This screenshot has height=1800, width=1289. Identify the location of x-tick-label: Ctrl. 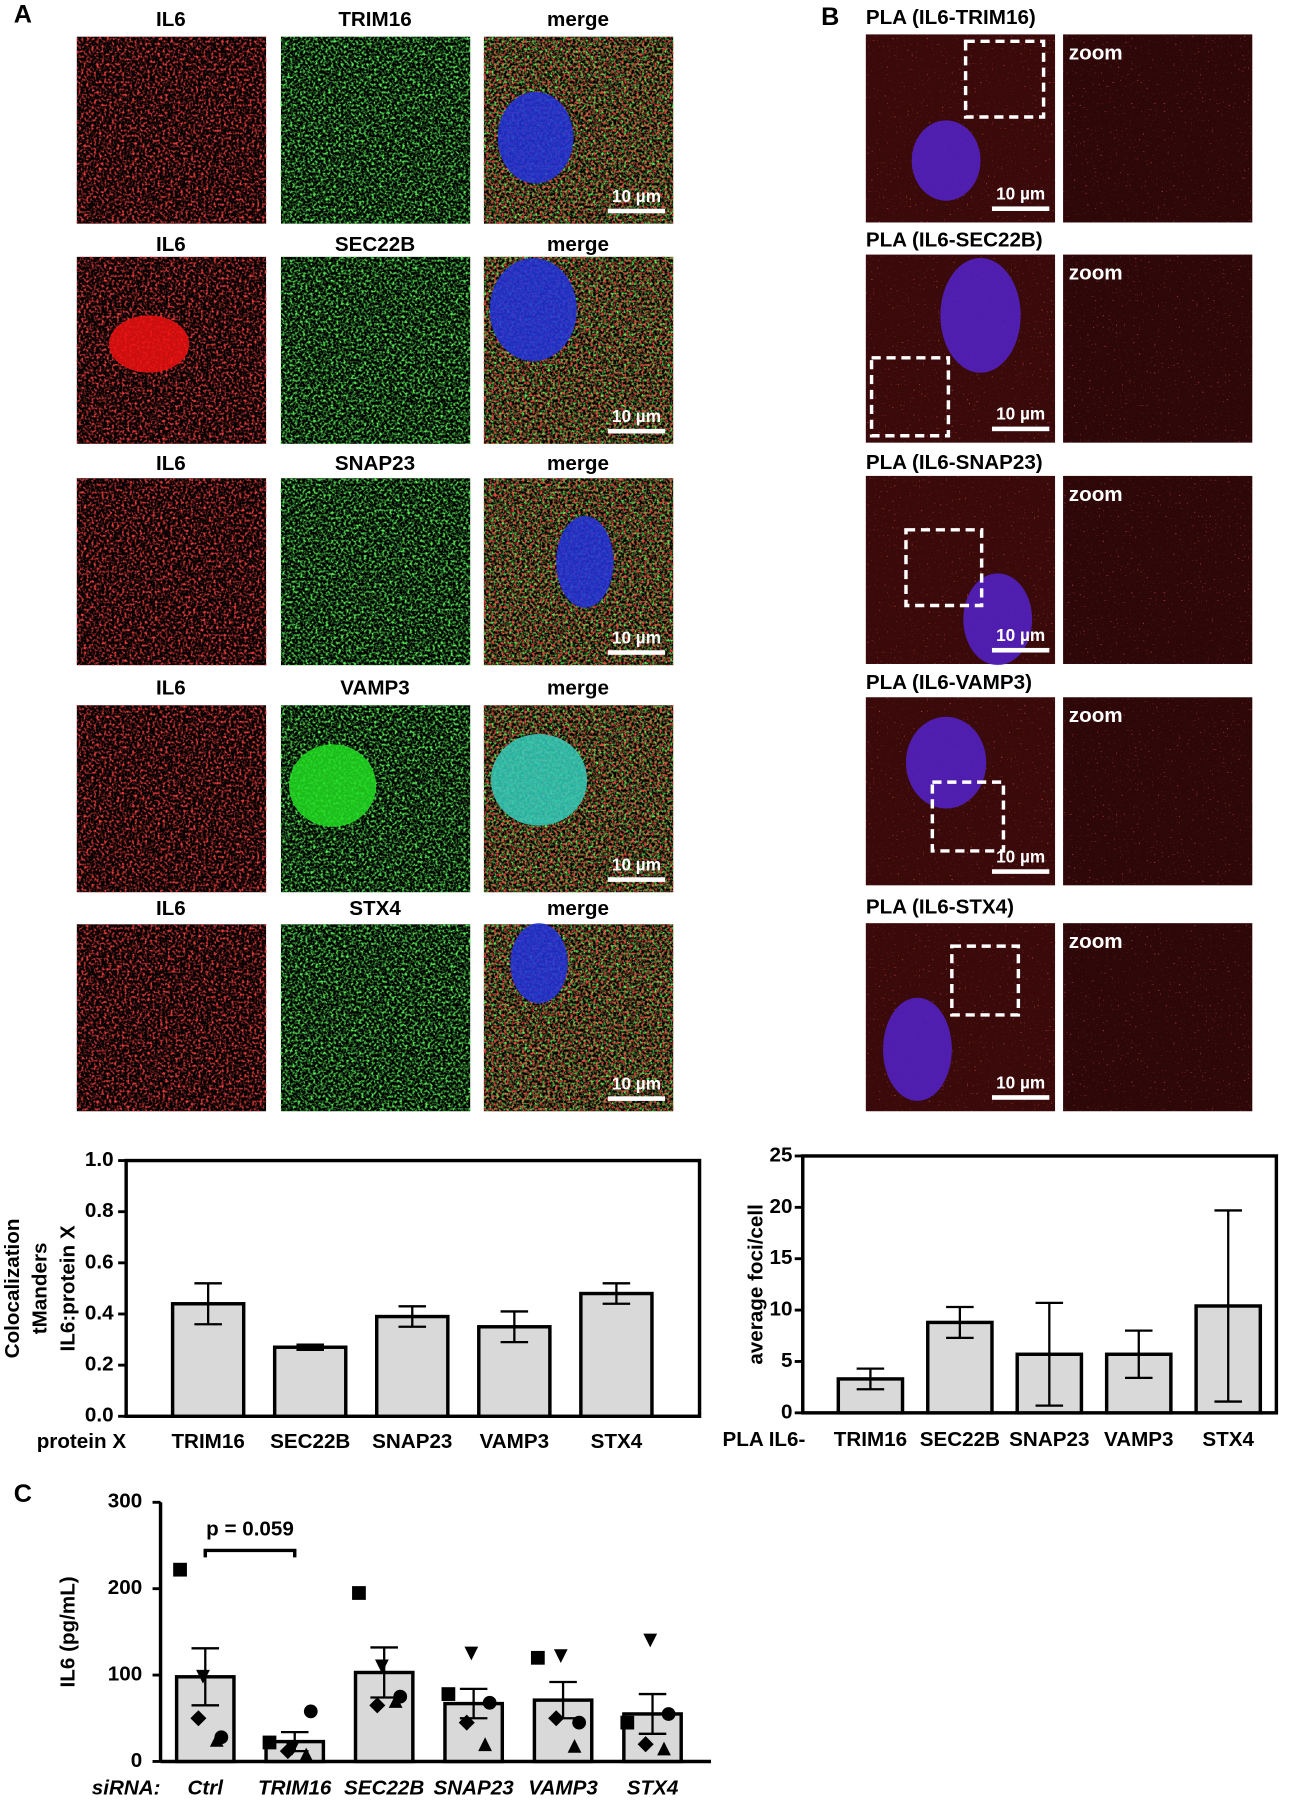
(206, 1787).